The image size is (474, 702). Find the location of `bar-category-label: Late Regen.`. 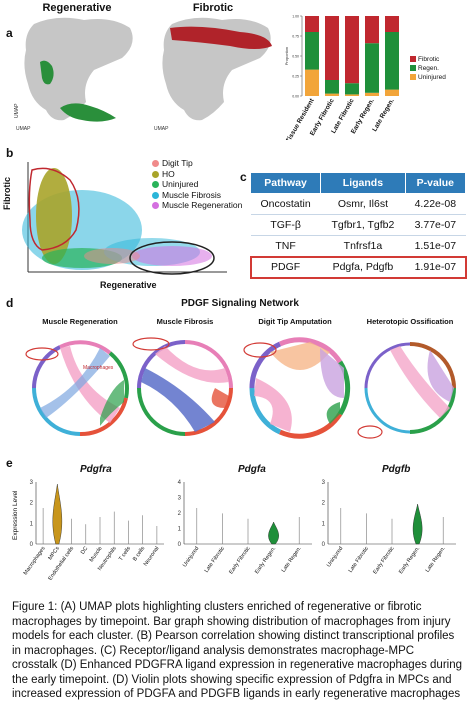

bar-category-label: Late Regen. is located at coordinates (383, 115).